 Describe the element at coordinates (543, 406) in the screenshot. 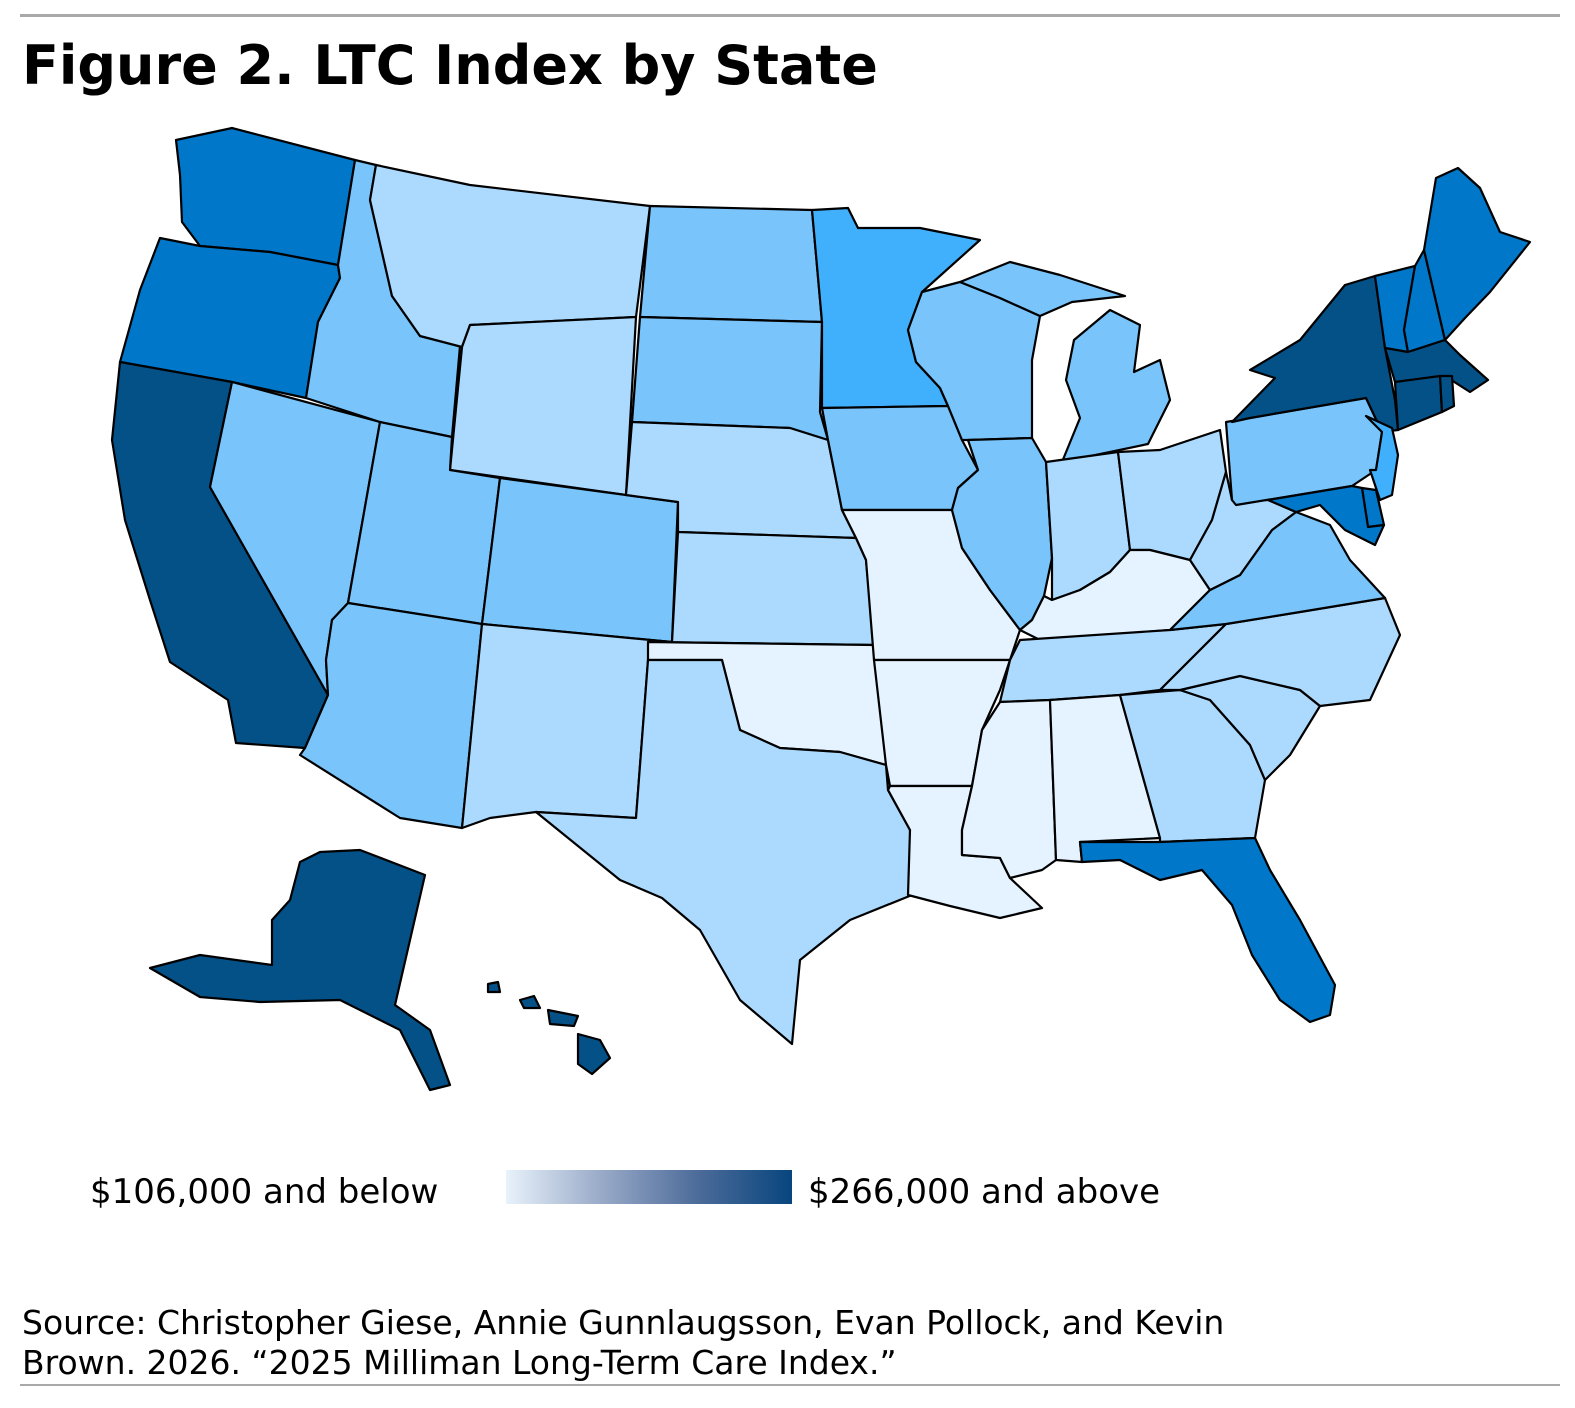

I see `state-WY` at that location.